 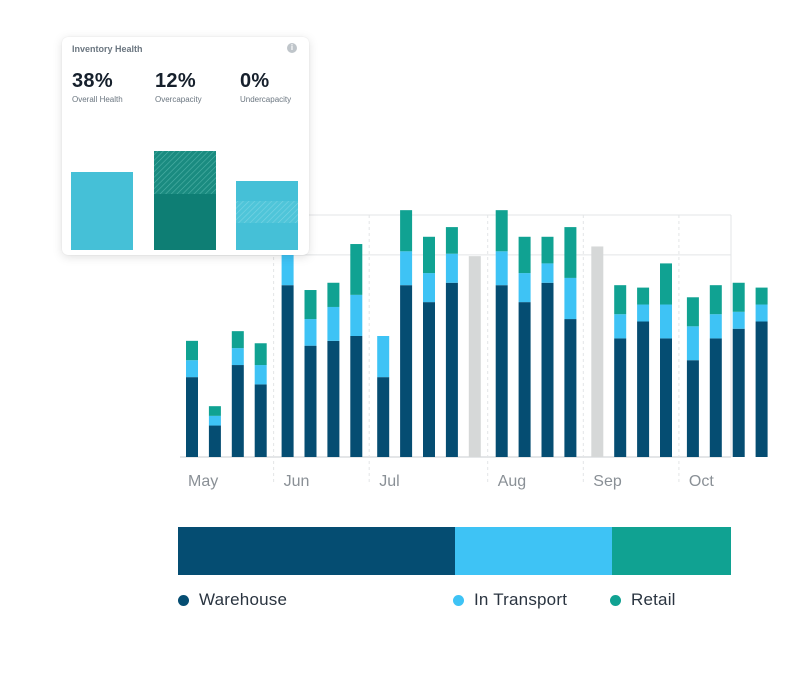 What do you see at coordinates (671, 551) in the screenshot?
I see `distribution-segment-retail` at bounding box center [671, 551].